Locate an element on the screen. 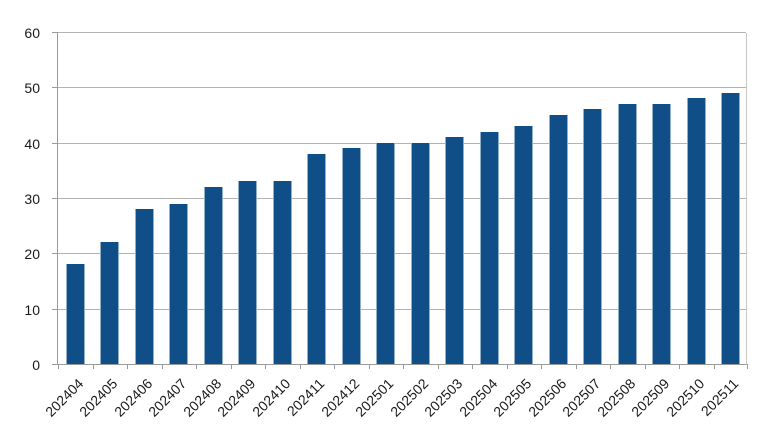 Image resolution: width=764 pixels, height=439 pixels. x-axis-label: 202509 is located at coordinates (650, 397).